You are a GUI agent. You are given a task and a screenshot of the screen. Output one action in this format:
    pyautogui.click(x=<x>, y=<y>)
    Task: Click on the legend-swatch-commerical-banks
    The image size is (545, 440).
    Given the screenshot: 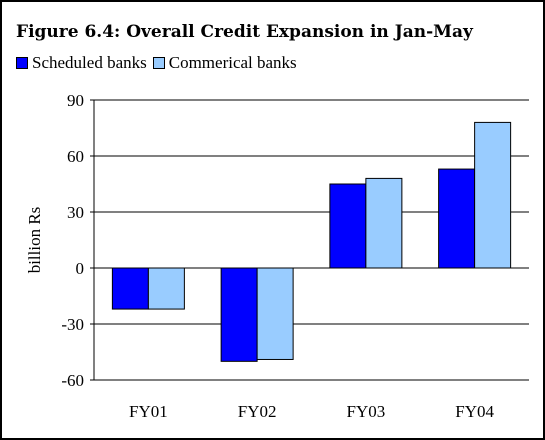 What is the action you would take?
    pyautogui.click(x=158, y=63)
    